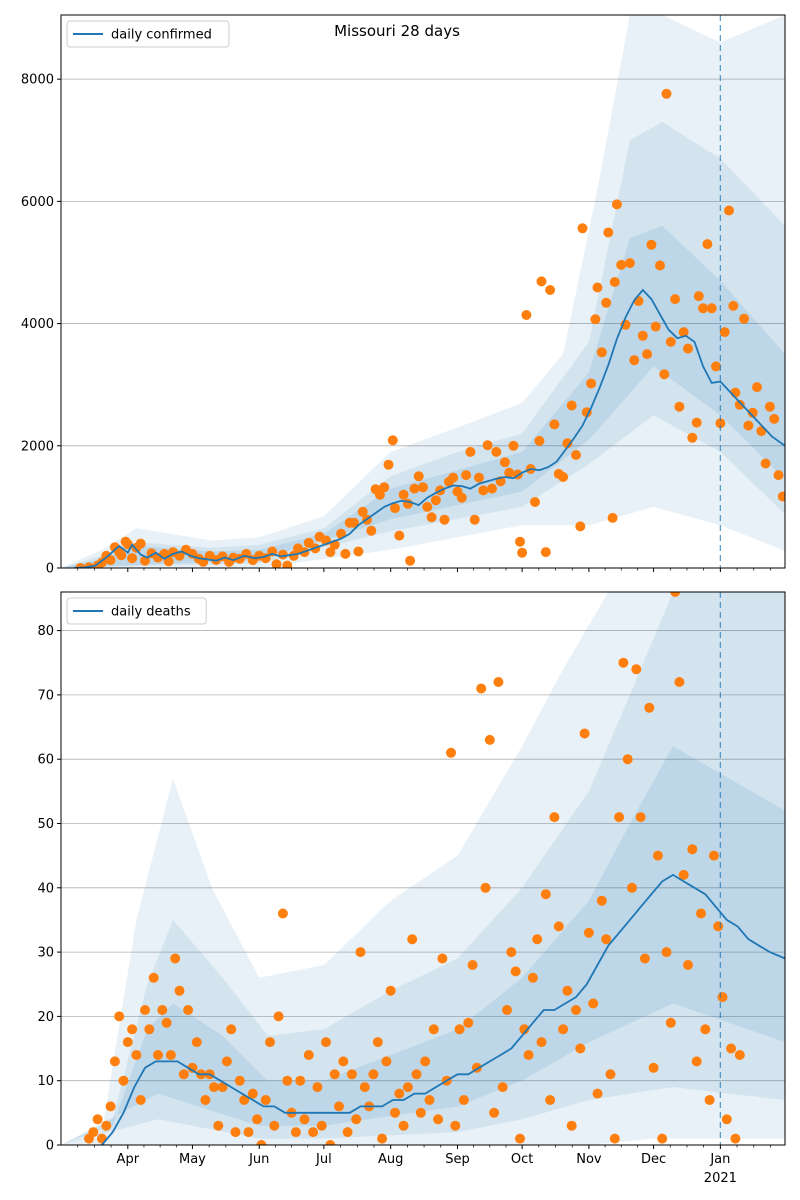 The width and height of the screenshot is (800, 1200). I want to click on confirmed-y-tick-label: 4000, so click(37, 324).